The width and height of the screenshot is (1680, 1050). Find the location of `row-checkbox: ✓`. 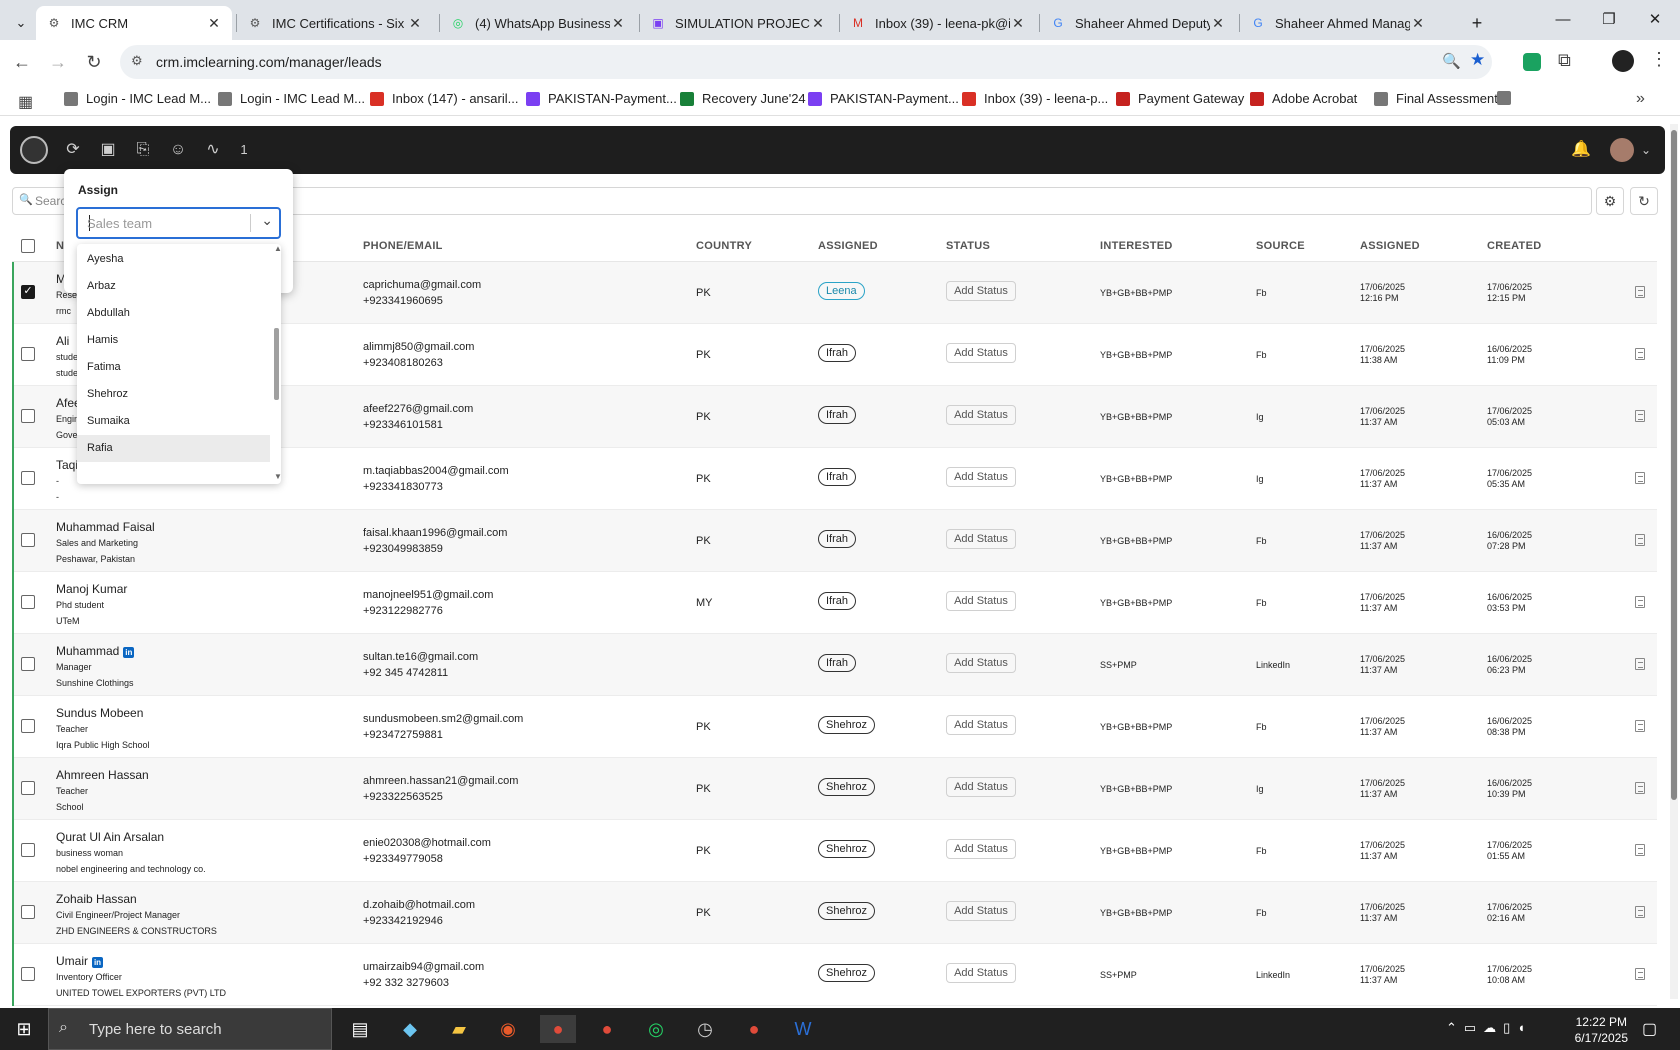

row-checkbox: ✓ is located at coordinates (28, 292).